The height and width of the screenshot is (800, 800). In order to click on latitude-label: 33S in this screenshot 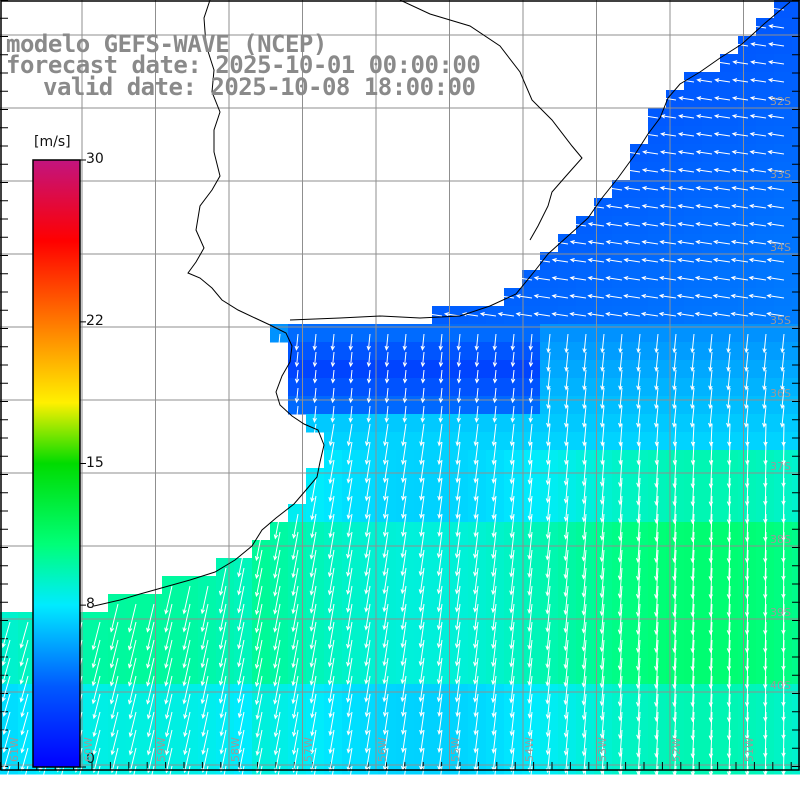, I will do `click(780, 174)`.